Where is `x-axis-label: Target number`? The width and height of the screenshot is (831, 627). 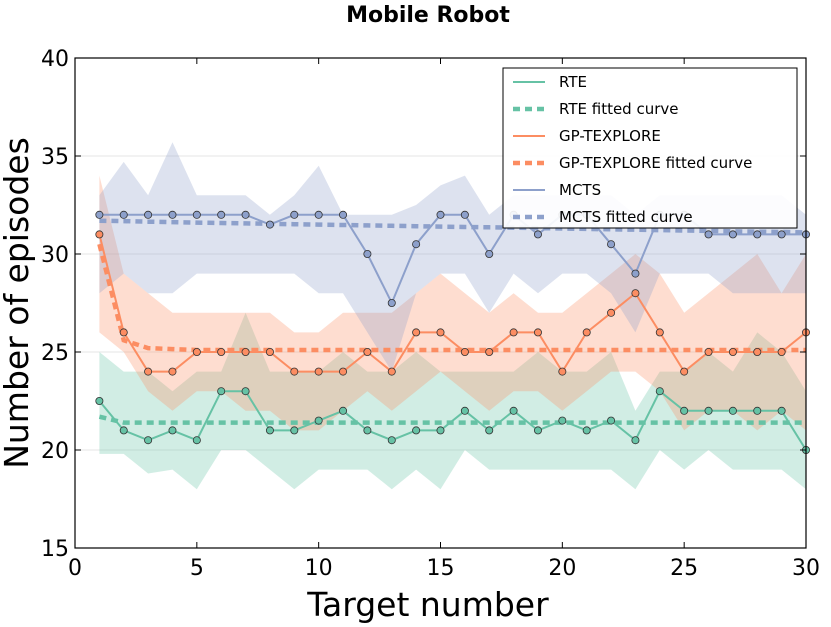
x-axis-label: Target number is located at coordinates (427, 604).